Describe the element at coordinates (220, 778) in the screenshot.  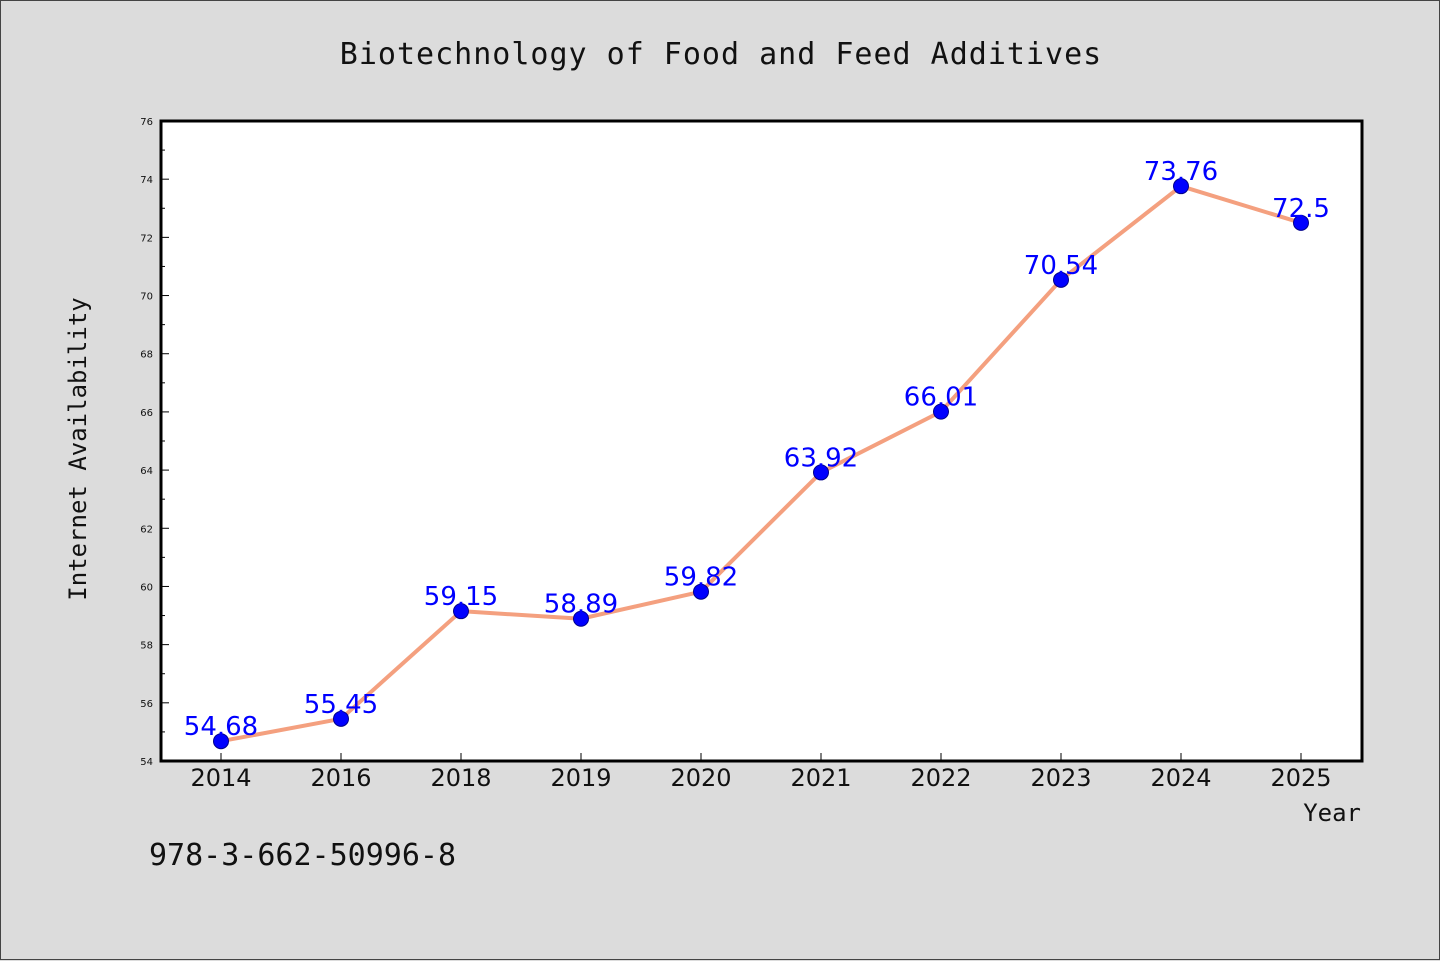
I see `x-tick-label: 2014` at that location.